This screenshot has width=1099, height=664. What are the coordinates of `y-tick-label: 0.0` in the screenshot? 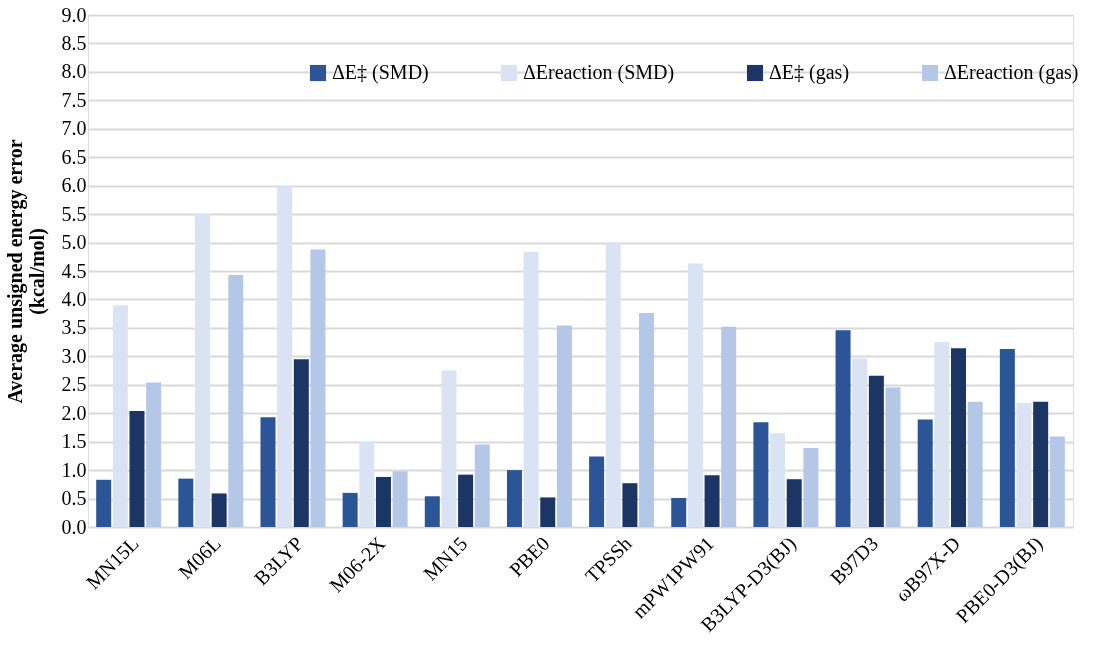 It's located at (74, 526).